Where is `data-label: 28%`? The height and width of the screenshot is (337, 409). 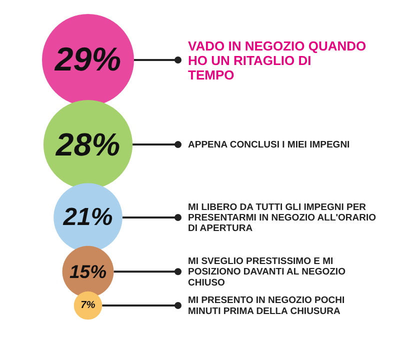 data-label: 28% is located at coordinates (87, 144).